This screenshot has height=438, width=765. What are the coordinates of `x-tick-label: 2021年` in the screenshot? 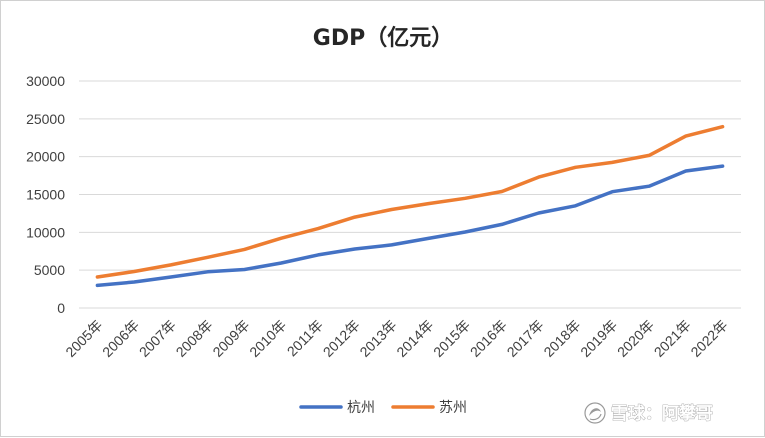 It's located at (672, 338).